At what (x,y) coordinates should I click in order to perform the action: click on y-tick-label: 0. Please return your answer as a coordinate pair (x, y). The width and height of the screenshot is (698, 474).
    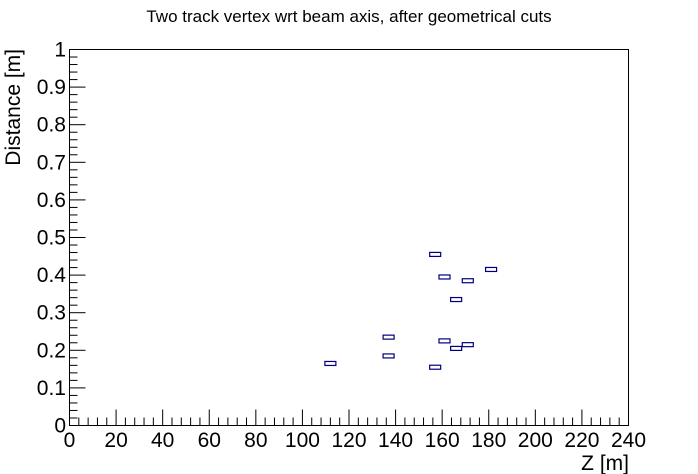
    Looking at the image, I should click on (60, 426).